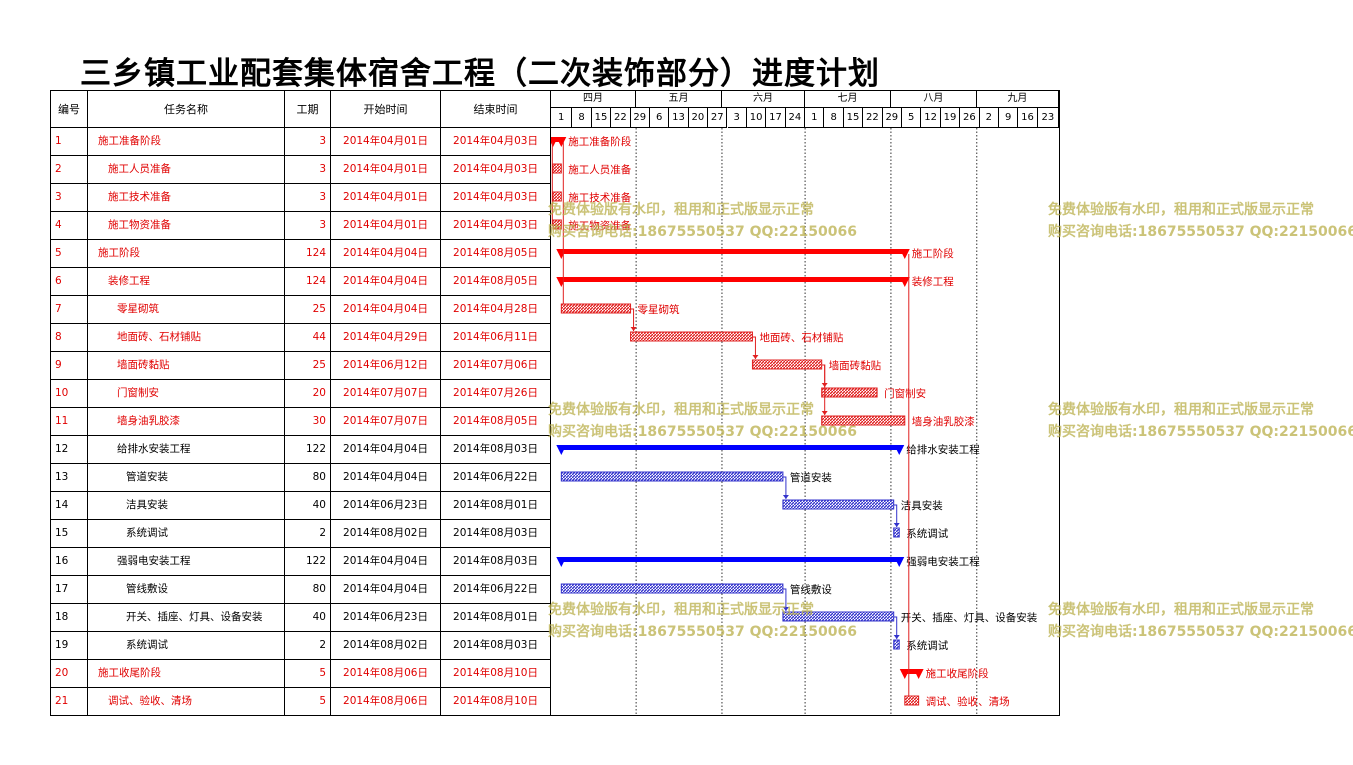 Image resolution: width=1353 pixels, height=765 pixels. What do you see at coordinates (301, 506) in the screenshot?
I see `table-row: 14 洁具安装 40 2014年06月23日 2014年08月01日` at bounding box center [301, 506].